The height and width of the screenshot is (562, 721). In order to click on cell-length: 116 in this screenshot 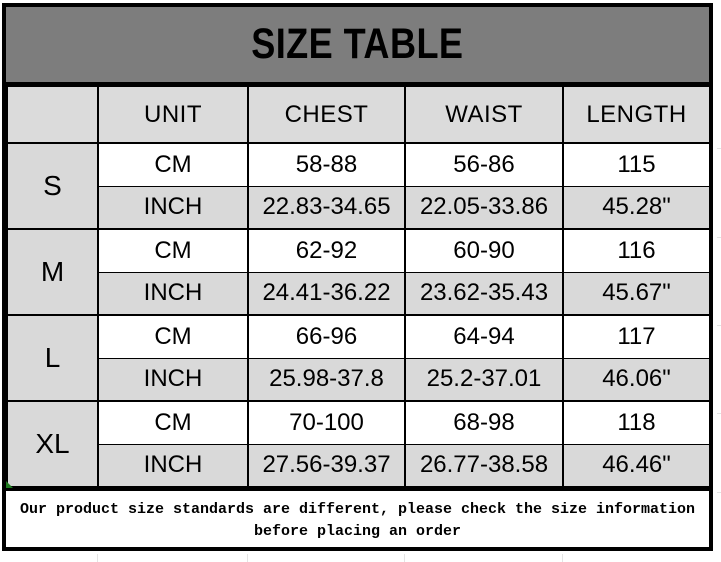, I will do `click(636, 250)`.